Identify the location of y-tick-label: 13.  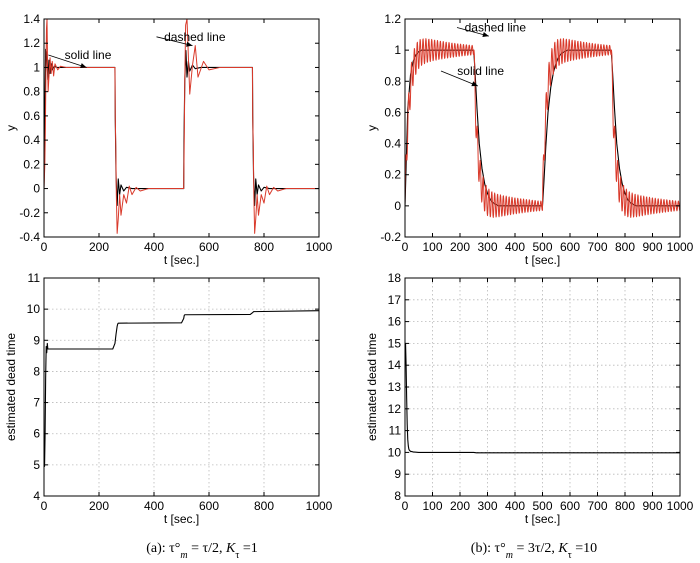
(395, 387).